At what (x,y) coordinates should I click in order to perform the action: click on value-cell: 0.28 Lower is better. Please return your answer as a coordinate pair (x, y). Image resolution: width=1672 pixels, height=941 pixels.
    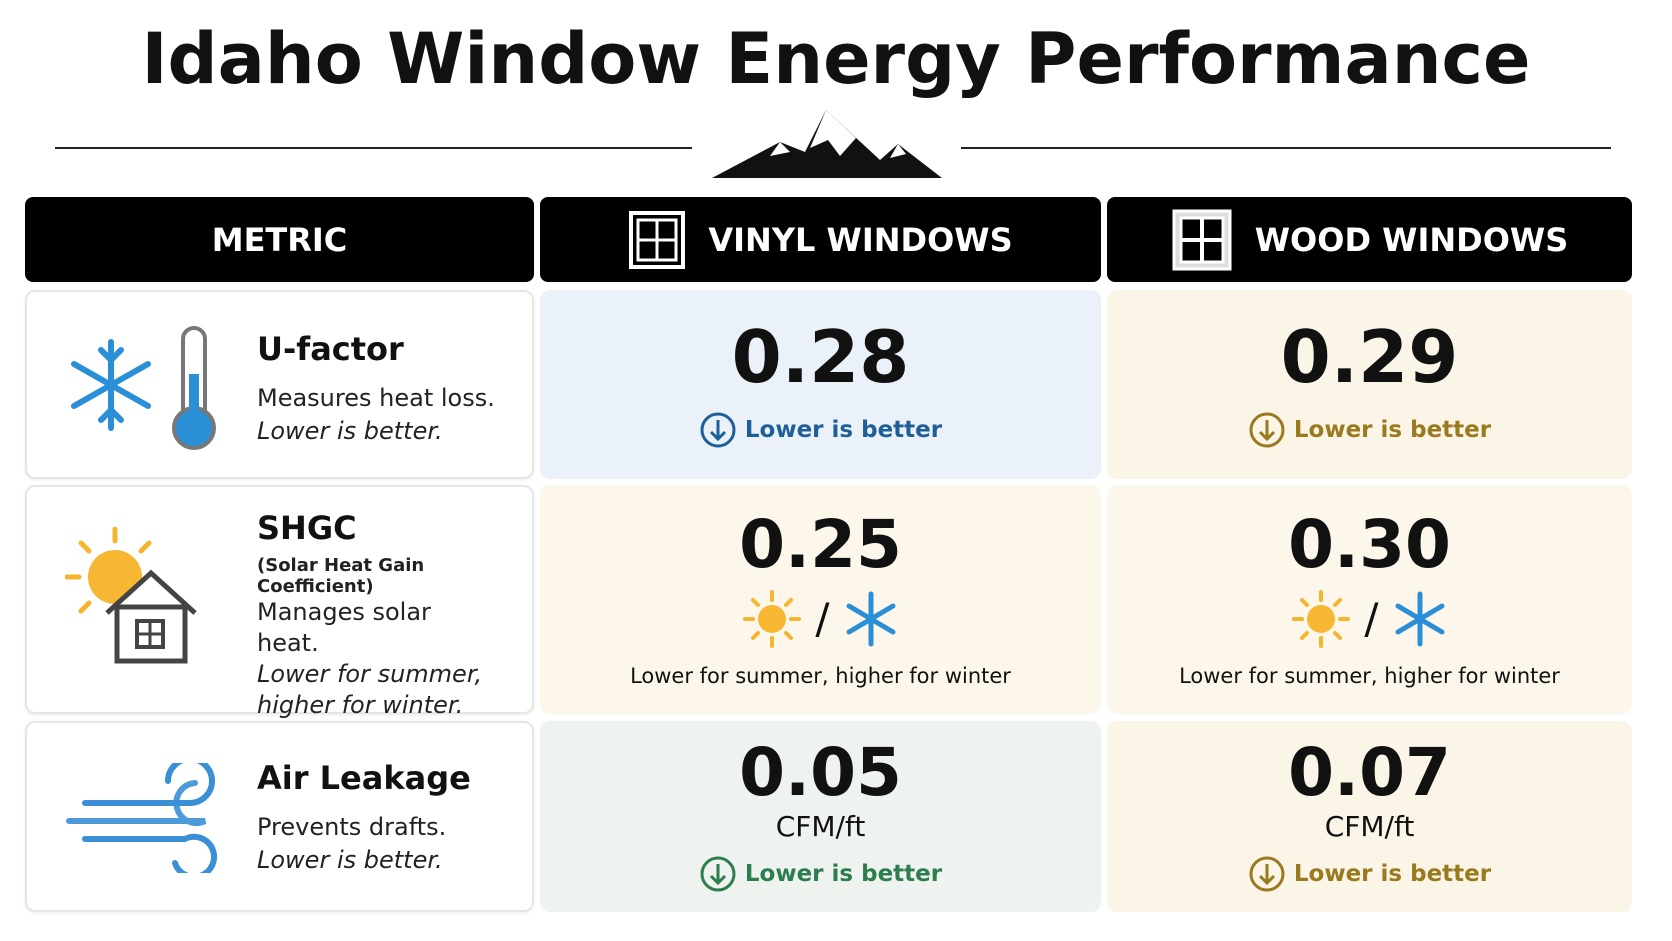
    Looking at the image, I should click on (820, 384).